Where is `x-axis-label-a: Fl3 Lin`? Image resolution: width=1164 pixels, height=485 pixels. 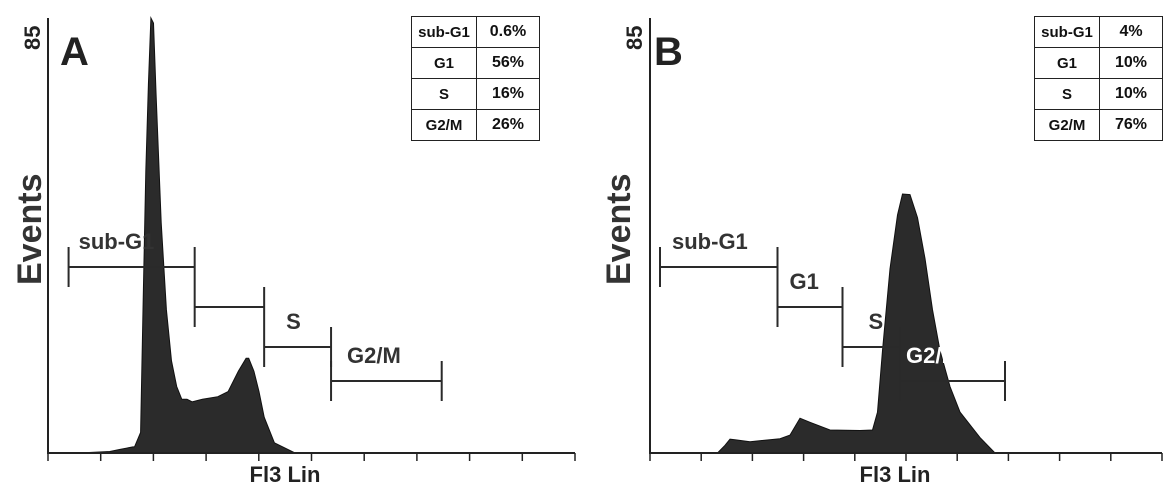 x-axis-label-a: Fl3 Lin is located at coordinates (285, 473).